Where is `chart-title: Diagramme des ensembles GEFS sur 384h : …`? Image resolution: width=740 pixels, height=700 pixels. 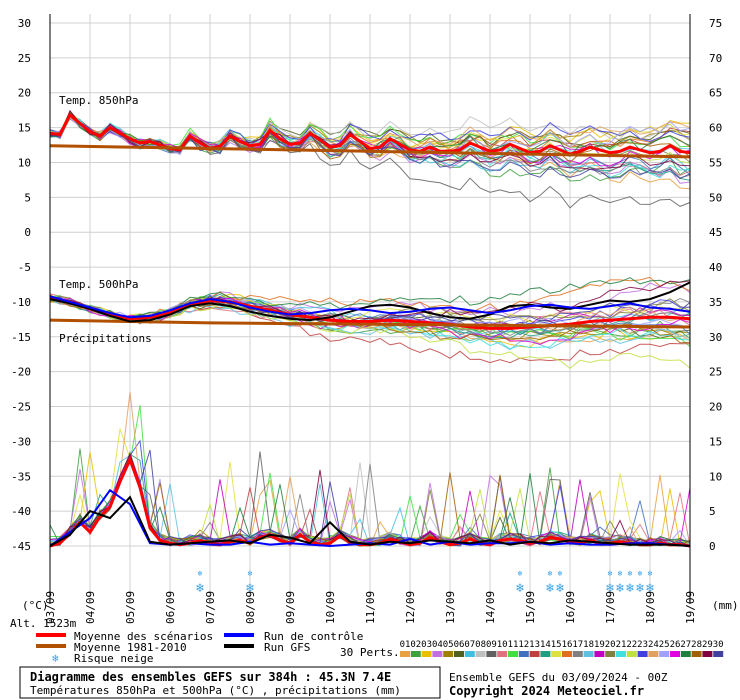 chart-title: Diagramme des ensembles GEFS sur 384h : … is located at coordinates (210, 677).